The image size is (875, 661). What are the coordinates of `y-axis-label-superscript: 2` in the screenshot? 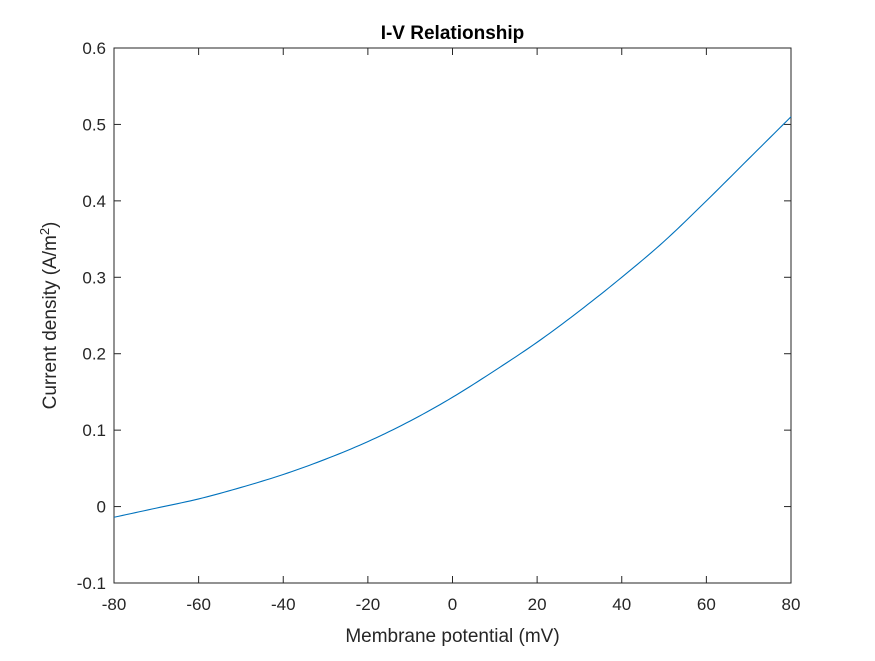 It's located at (44, 231).